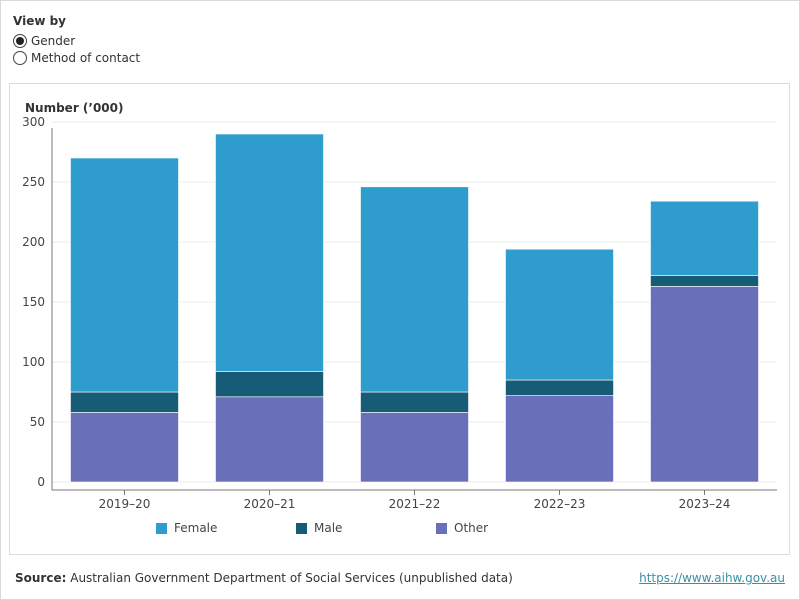  Describe the element at coordinates (20, 40) in the screenshot. I see `radio-gender-button` at that location.